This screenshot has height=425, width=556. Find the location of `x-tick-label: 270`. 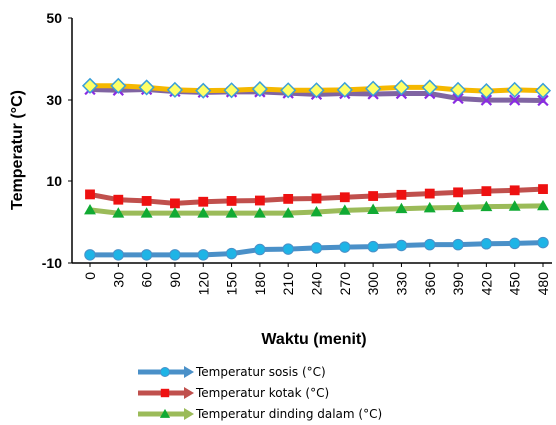

x-tick-label: 270 is located at coordinates (345, 284).